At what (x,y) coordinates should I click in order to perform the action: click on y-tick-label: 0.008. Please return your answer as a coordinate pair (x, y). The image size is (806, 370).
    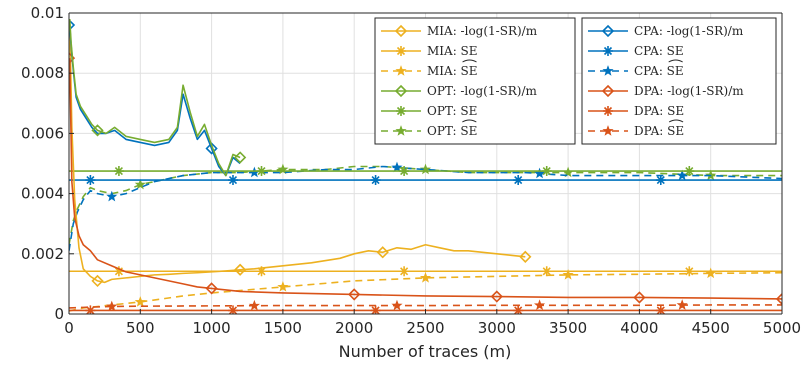
    Looking at the image, I should click on (42, 73).